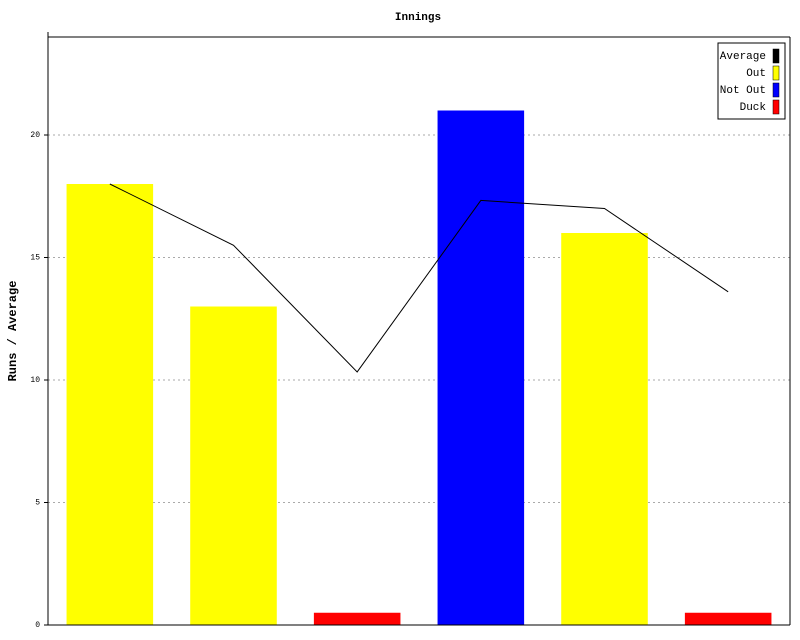  What do you see at coordinates (753, 108) in the screenshot?
I see `legend-label: Duck` at bounding box center [753, 108].